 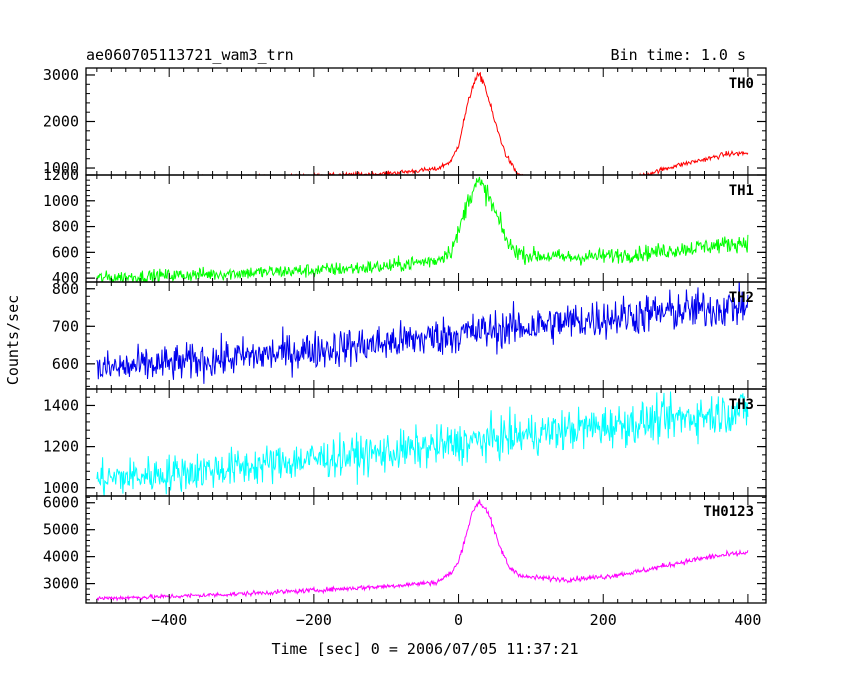 What do you see at coordinates (65, 326) in the screenshot?
I see `y-tick-label: 700` at bounding box center [65, 326].